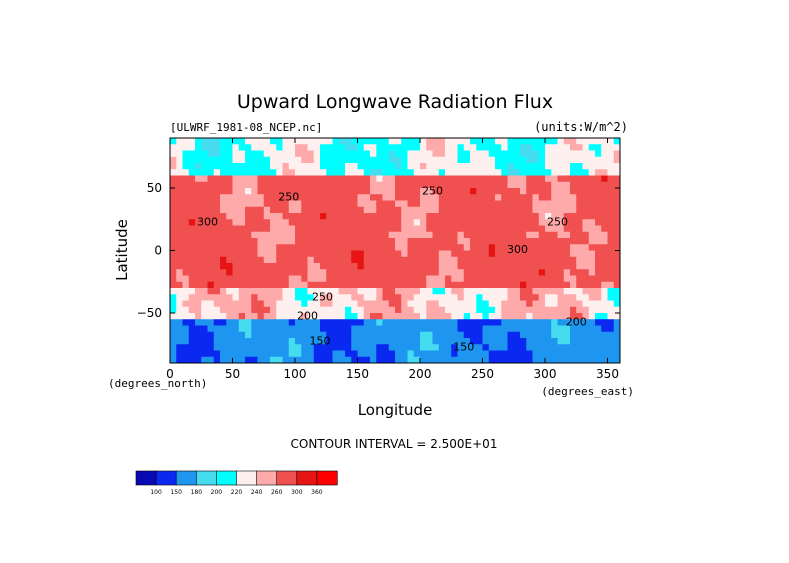 The width and height of the screenshot is (789, 563). I want to click on colorbar-tick-label: 220, so click(237, 492).